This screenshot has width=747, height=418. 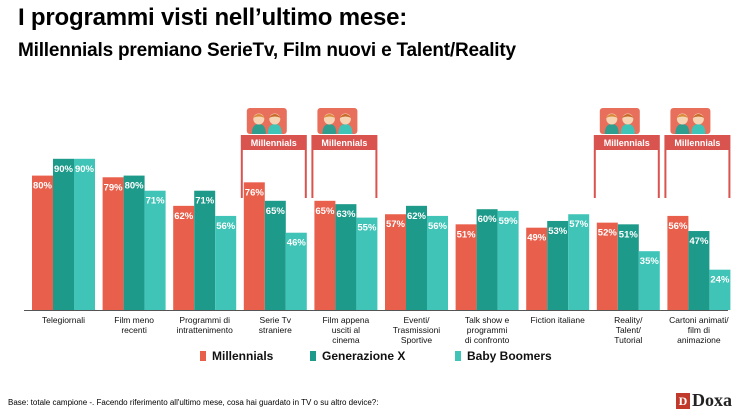 What do you see at coordinates (204, 320) in the screenshot?
I see `category-label: Programmi di` at bounding box center [204, 320].